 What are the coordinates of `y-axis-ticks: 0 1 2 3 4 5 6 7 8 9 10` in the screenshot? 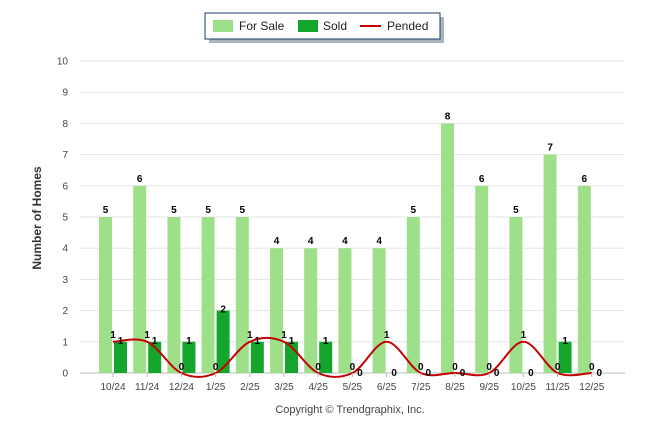 It's located at (63, 218).